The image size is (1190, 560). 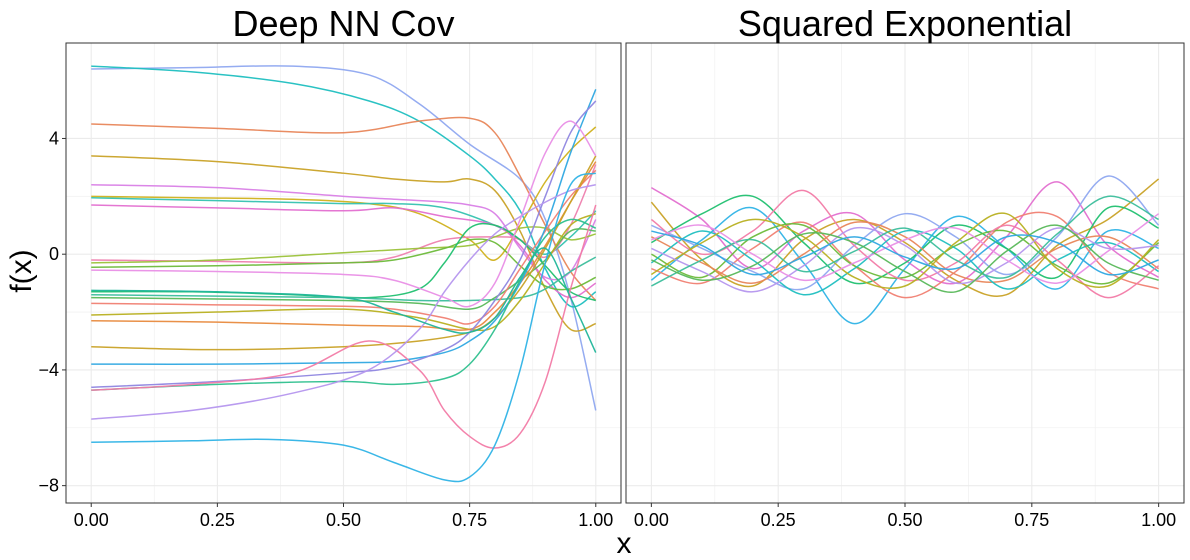 I want to click on y-tick-label: 4, so click(x=54, y=138).